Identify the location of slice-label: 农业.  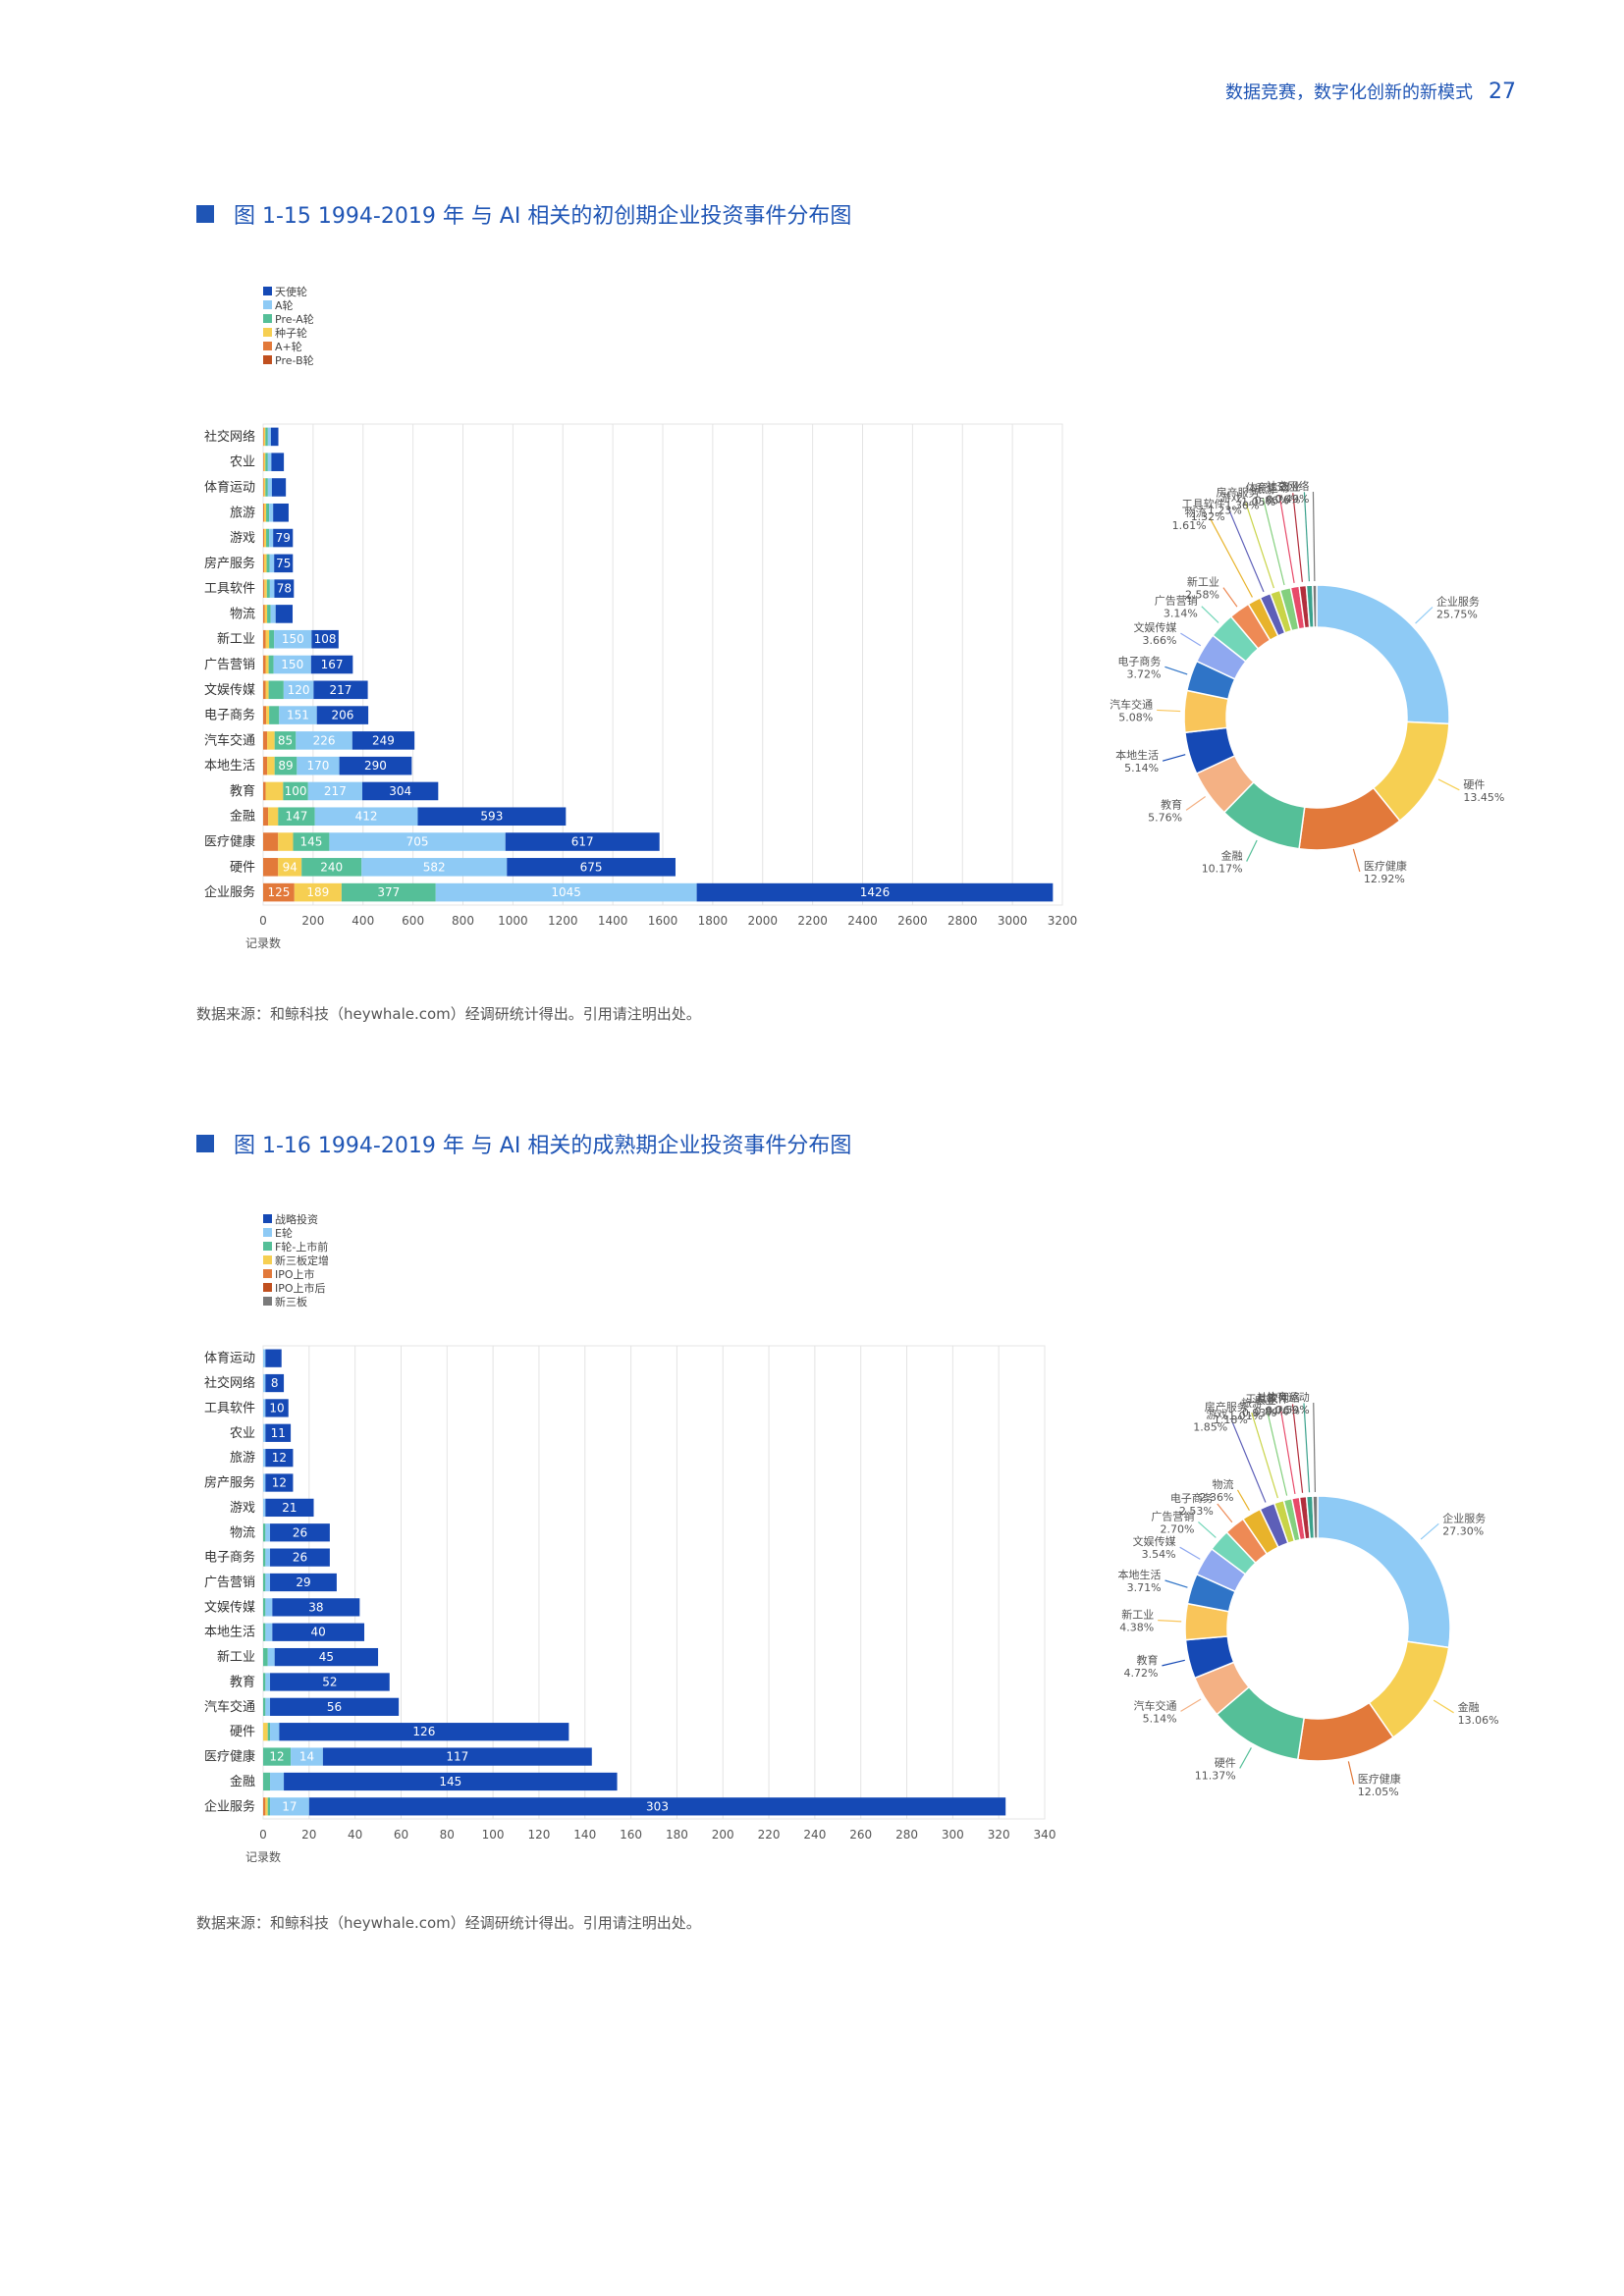
(1289, 486).